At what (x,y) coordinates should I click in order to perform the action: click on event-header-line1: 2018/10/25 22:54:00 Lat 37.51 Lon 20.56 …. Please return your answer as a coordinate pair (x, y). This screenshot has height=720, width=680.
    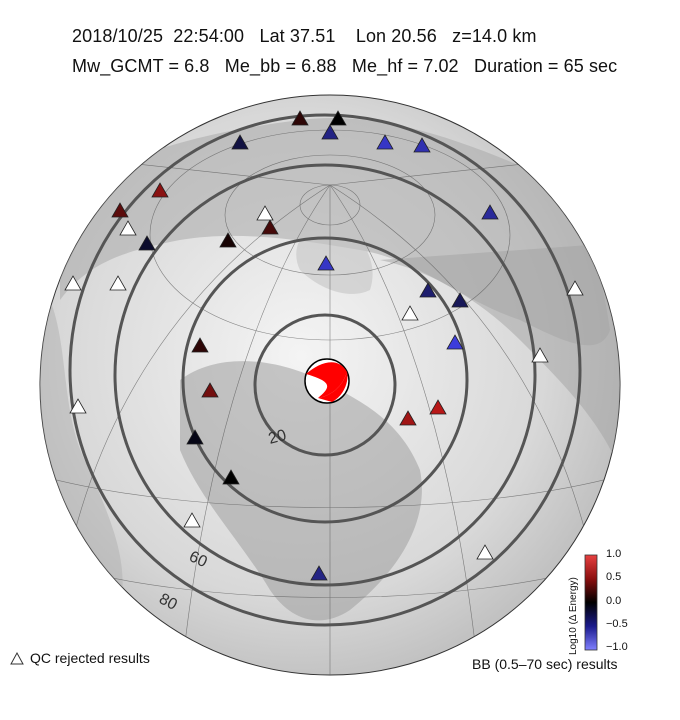
    Looking at the image, I should click on (304, 36).